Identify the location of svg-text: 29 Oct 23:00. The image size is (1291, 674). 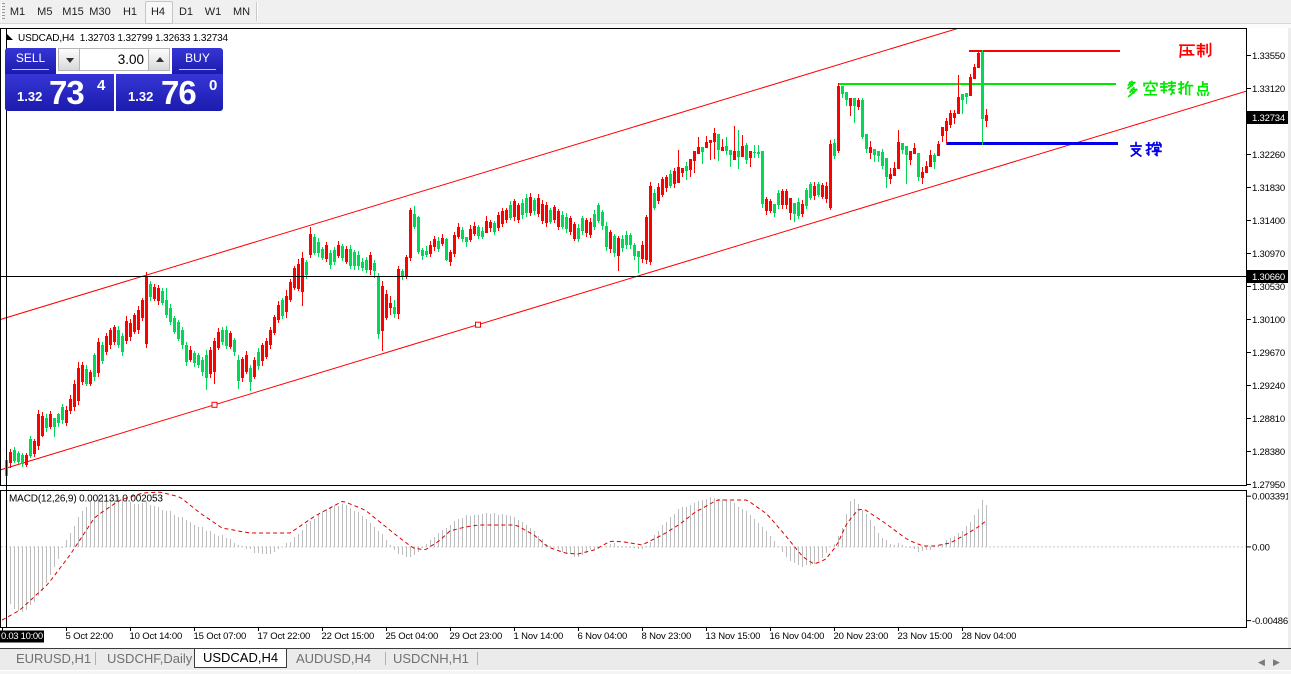
(476, 636).